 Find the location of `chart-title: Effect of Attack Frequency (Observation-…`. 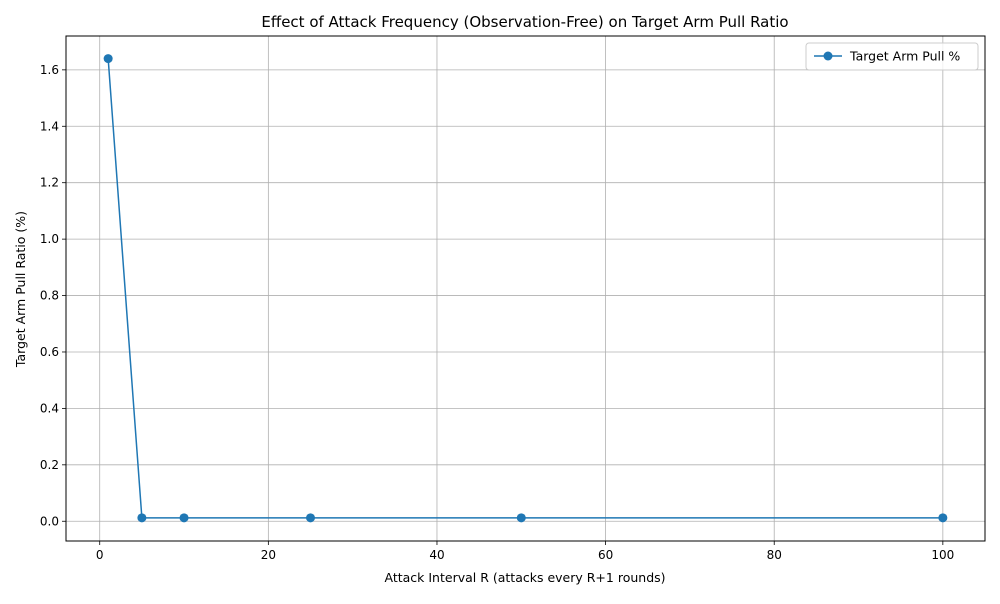

chart-title: Effect of Attack Frequency (Observation-… is located at coordinates (524, 22).